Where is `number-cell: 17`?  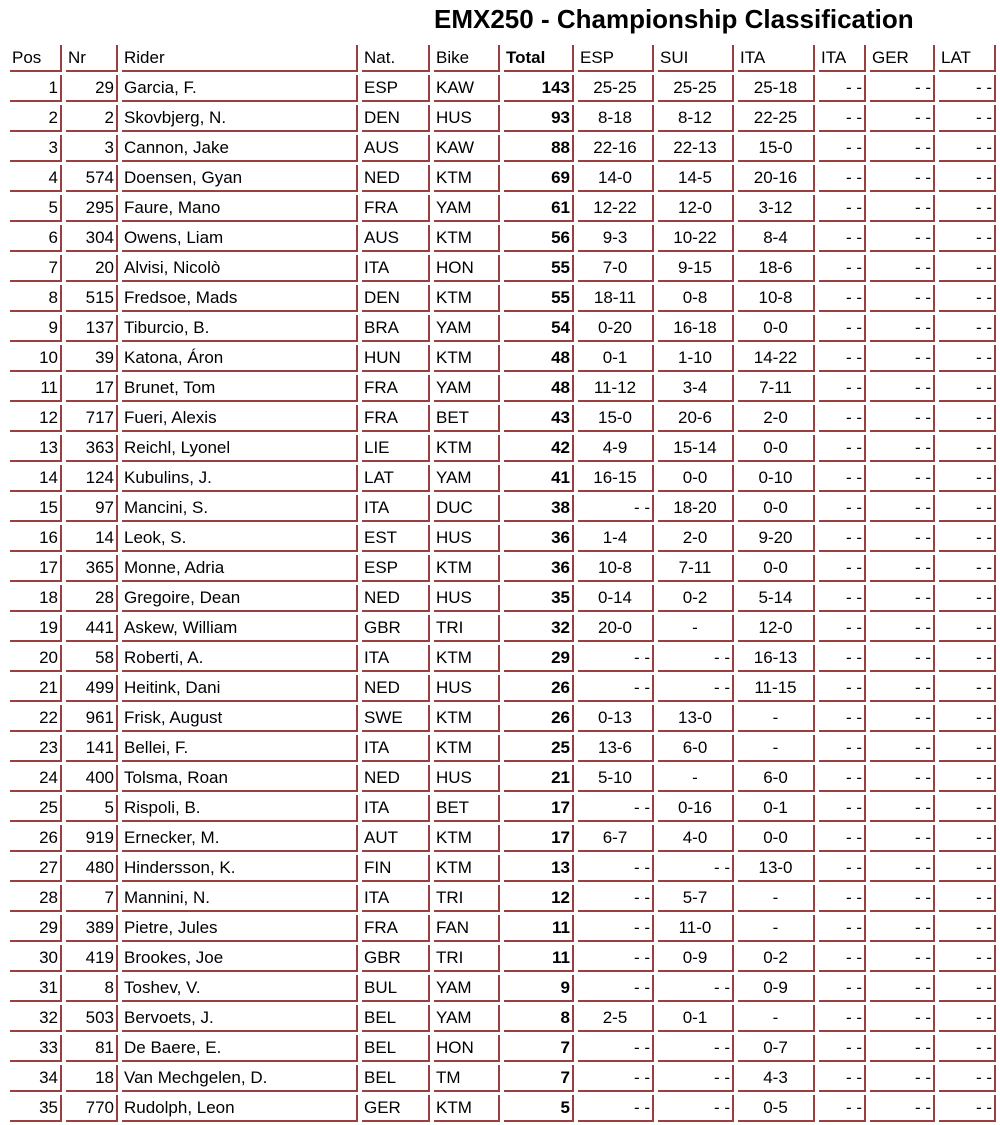 number-cell: 17 is located at coordinates (92, 388).